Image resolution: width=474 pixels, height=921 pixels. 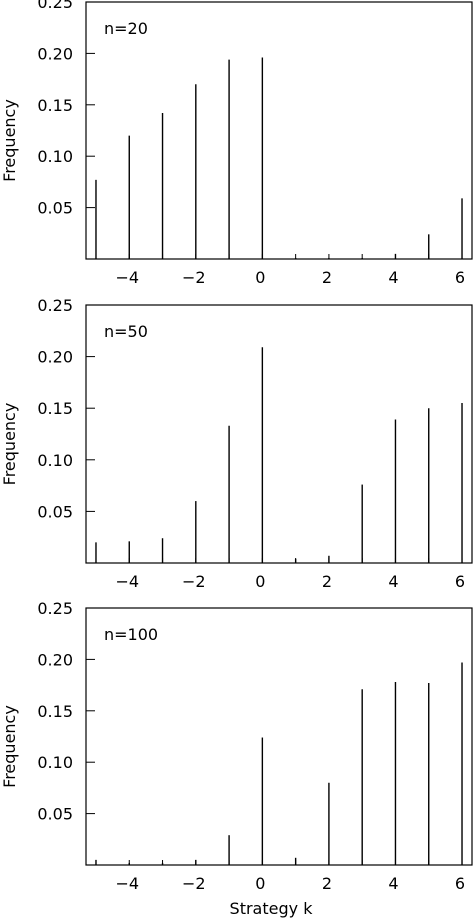 What do you see at coordinates (126, 331) in the screenshot?
I see `panel-annotation: n=50` at bounding box center [126, 331].